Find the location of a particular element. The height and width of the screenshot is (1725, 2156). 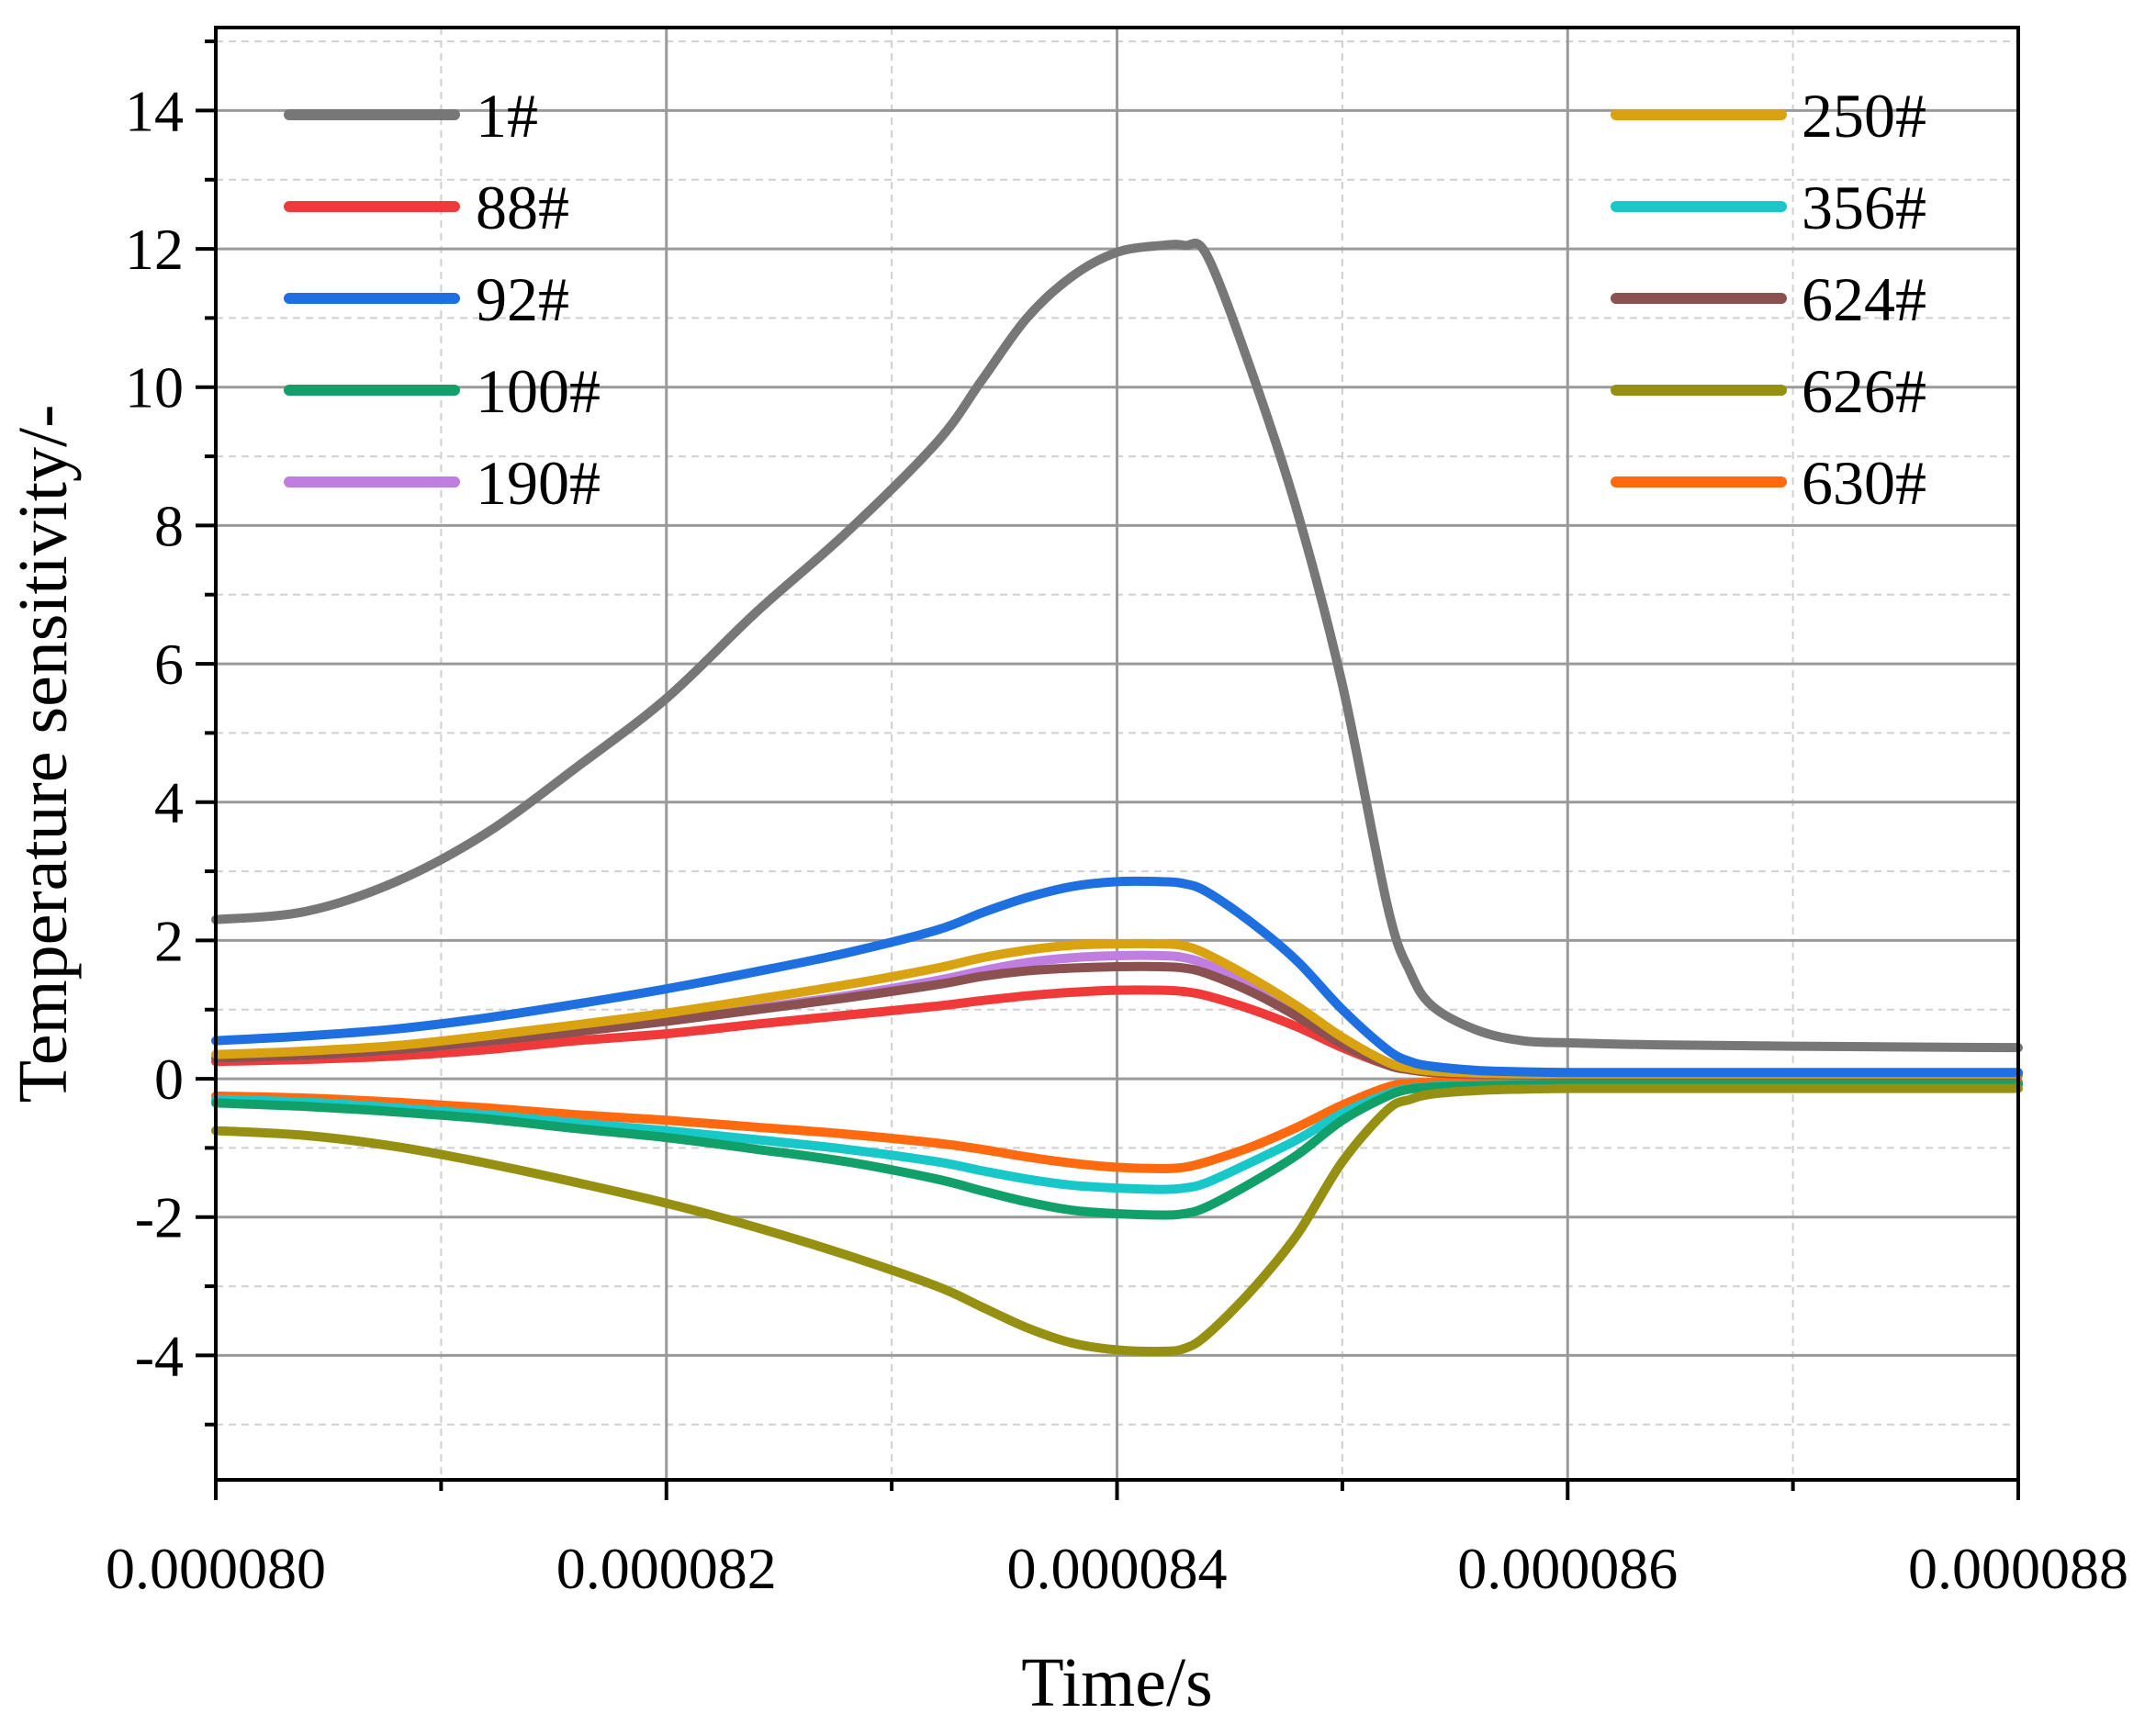

y-tick-label: -4 is located at coordinates (160, 1355).